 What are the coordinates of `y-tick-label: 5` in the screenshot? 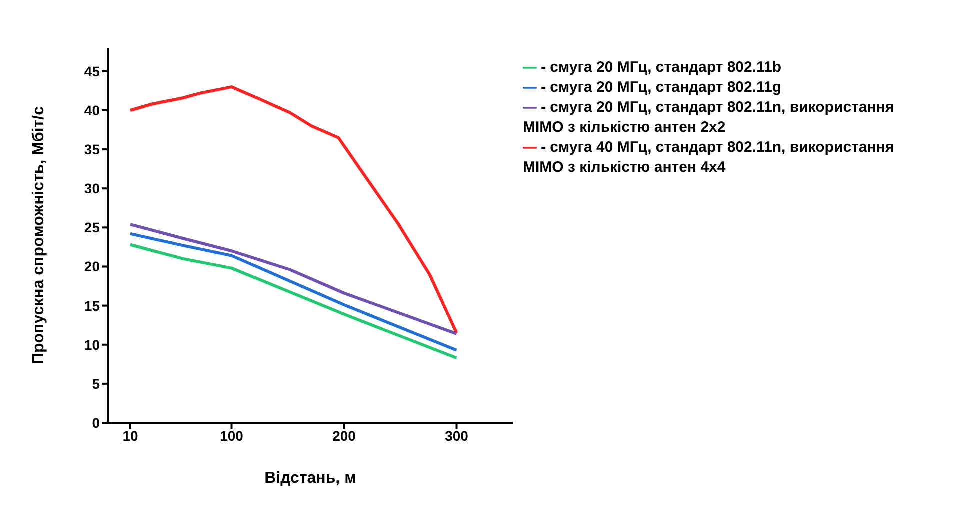 It's located at (96, 384).